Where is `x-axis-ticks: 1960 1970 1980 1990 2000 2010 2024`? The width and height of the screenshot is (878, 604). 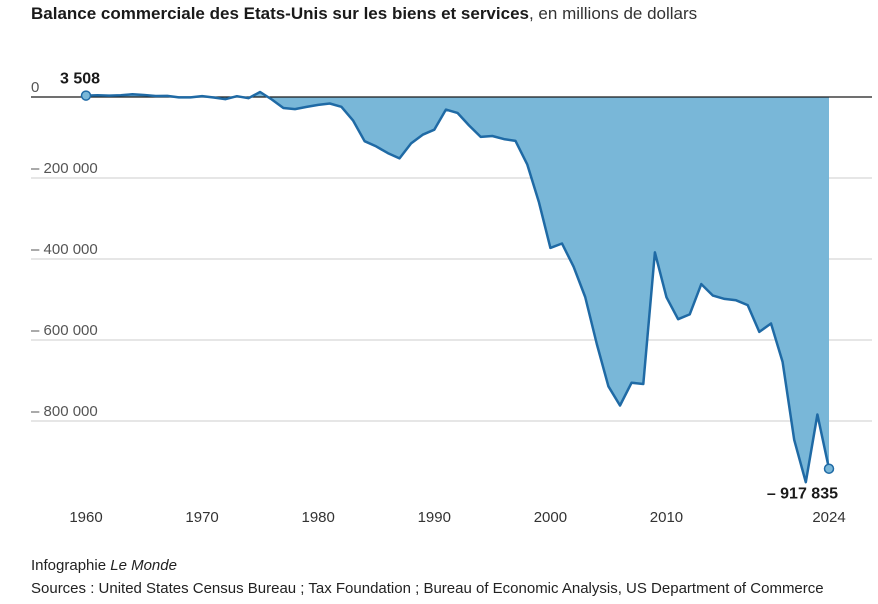
x-axis-ticks: 1960 1970 1980 1990 2000 2010 2024 is located at coordinates (457, 517).